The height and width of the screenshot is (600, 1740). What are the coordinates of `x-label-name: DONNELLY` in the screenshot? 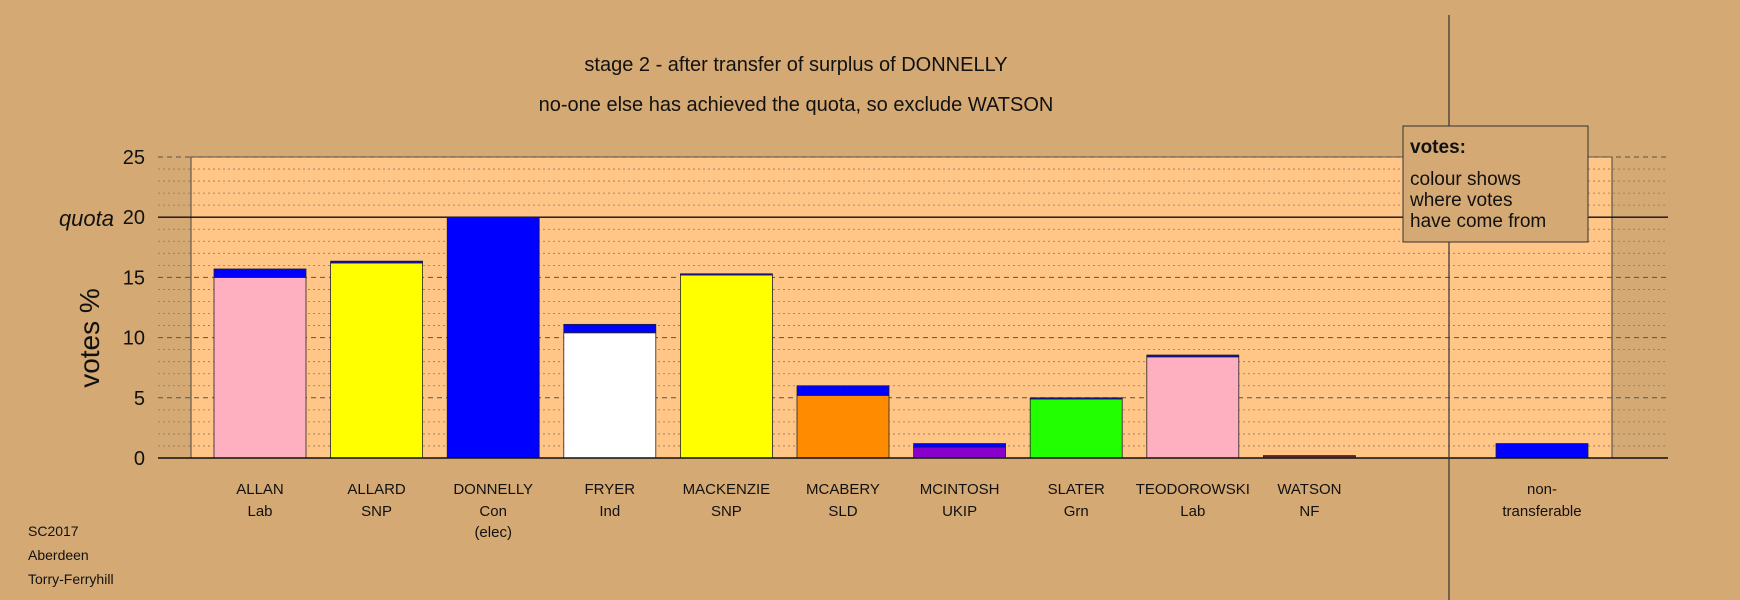 It's located at (493, 489).